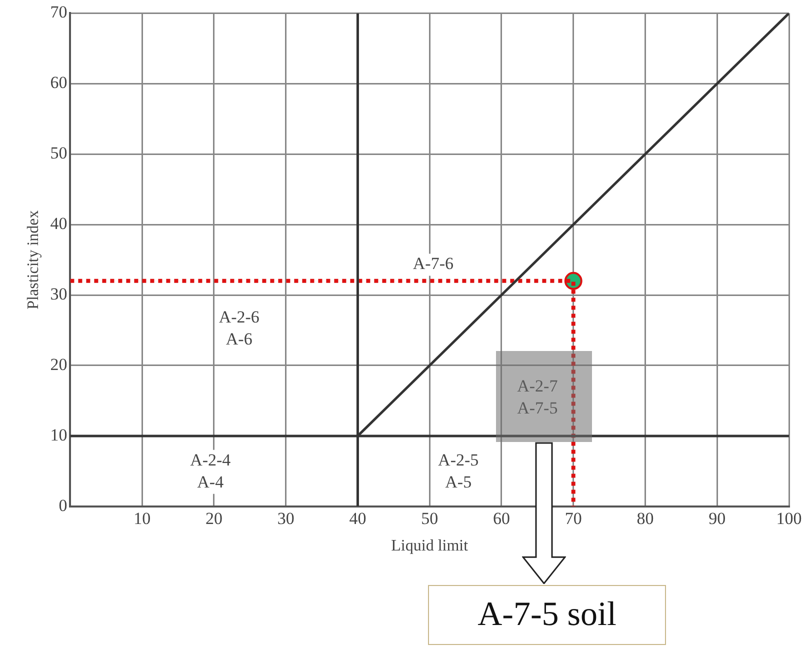 The height and width of the screenshot is (668, 811). Describe the element at coordinates (429, 518) in the screenshot. I see `x-tick-label: 50` at that location.